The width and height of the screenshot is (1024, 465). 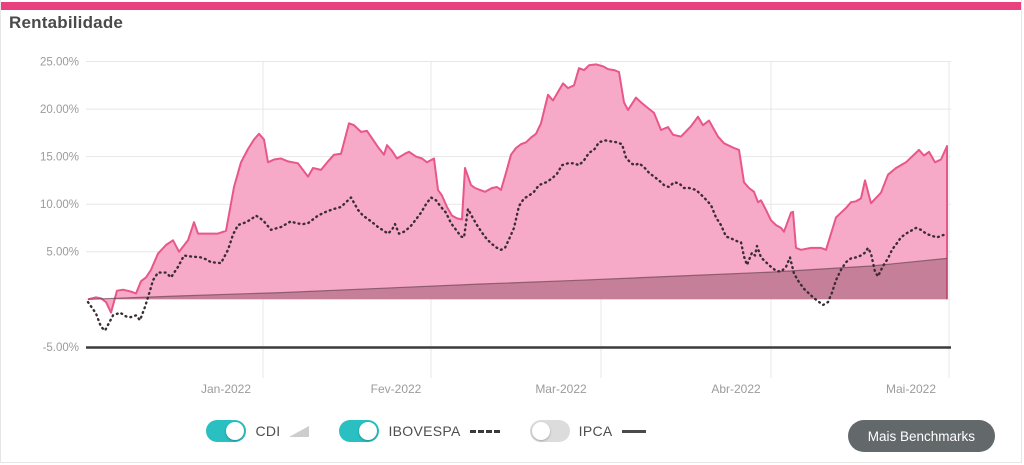 What do you see at coordinates (59, 110) in the screenshot?
I see `y-tick-label: 20.00%` at bounding box center [59, 110].